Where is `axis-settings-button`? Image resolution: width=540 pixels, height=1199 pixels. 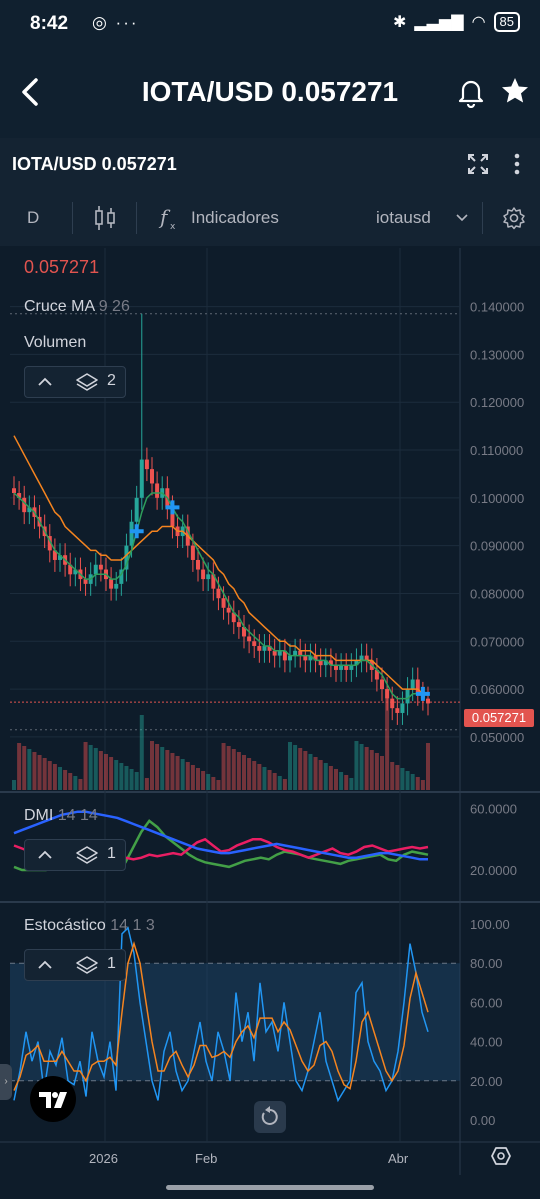 axis-settings-button is located at coordinates (501, 1158).